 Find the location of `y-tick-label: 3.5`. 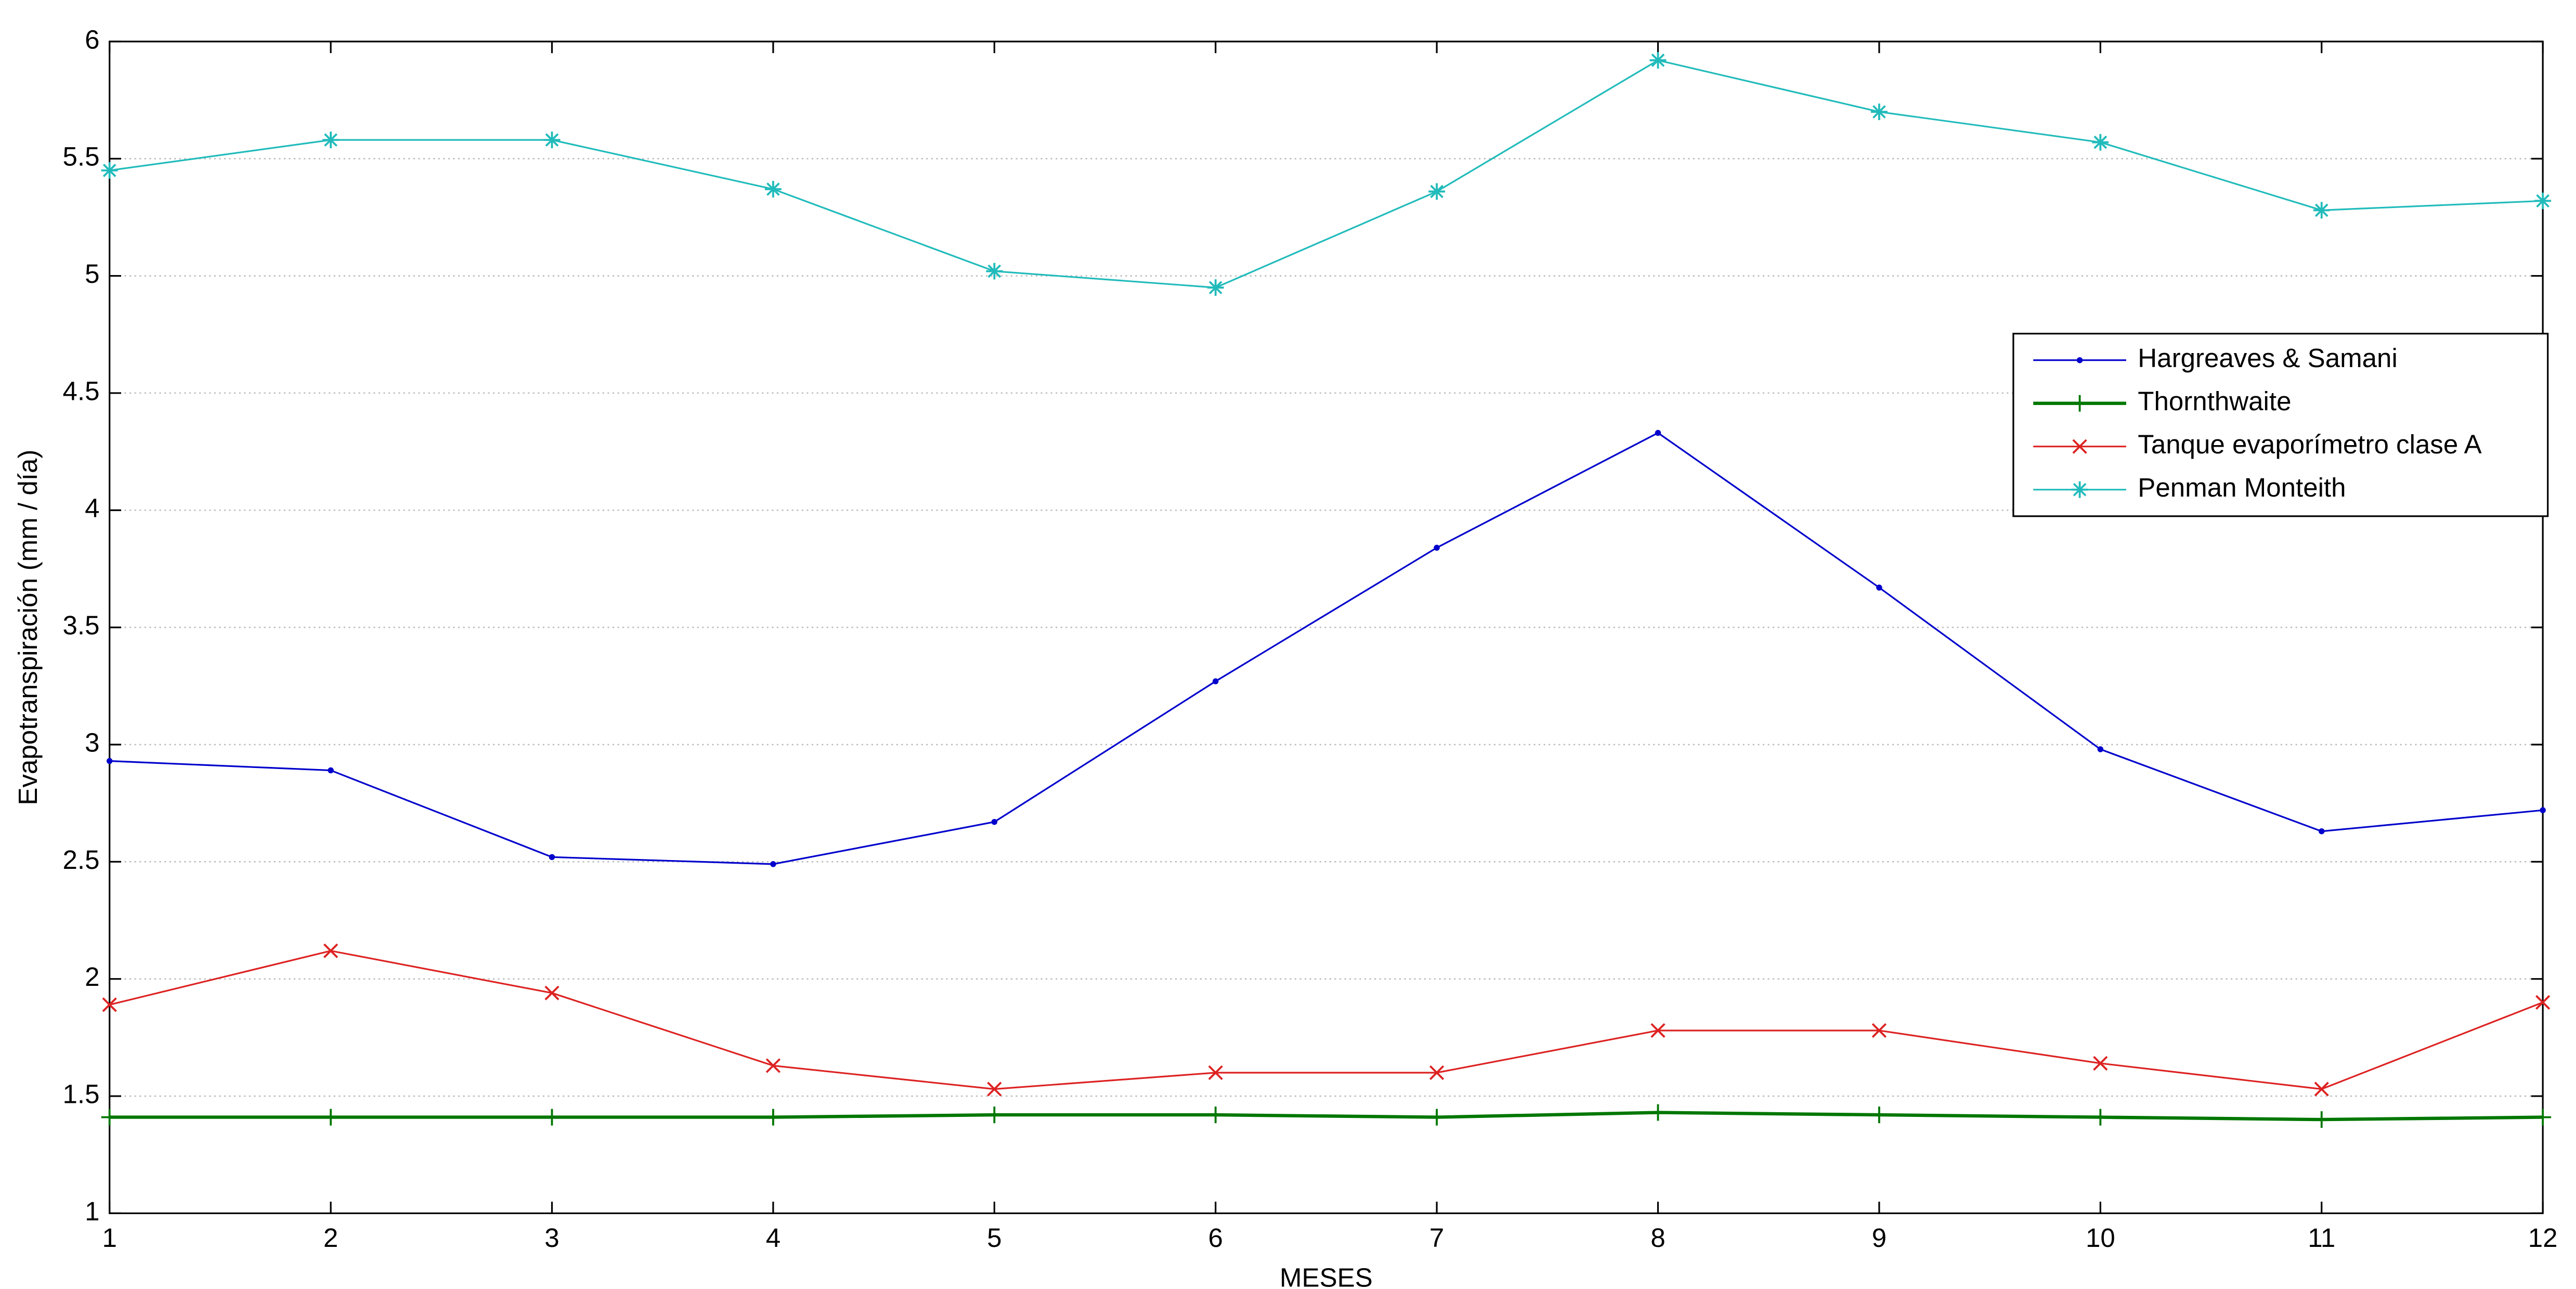

y-tick-label: 3.5 is located at coordinates (81, 625).